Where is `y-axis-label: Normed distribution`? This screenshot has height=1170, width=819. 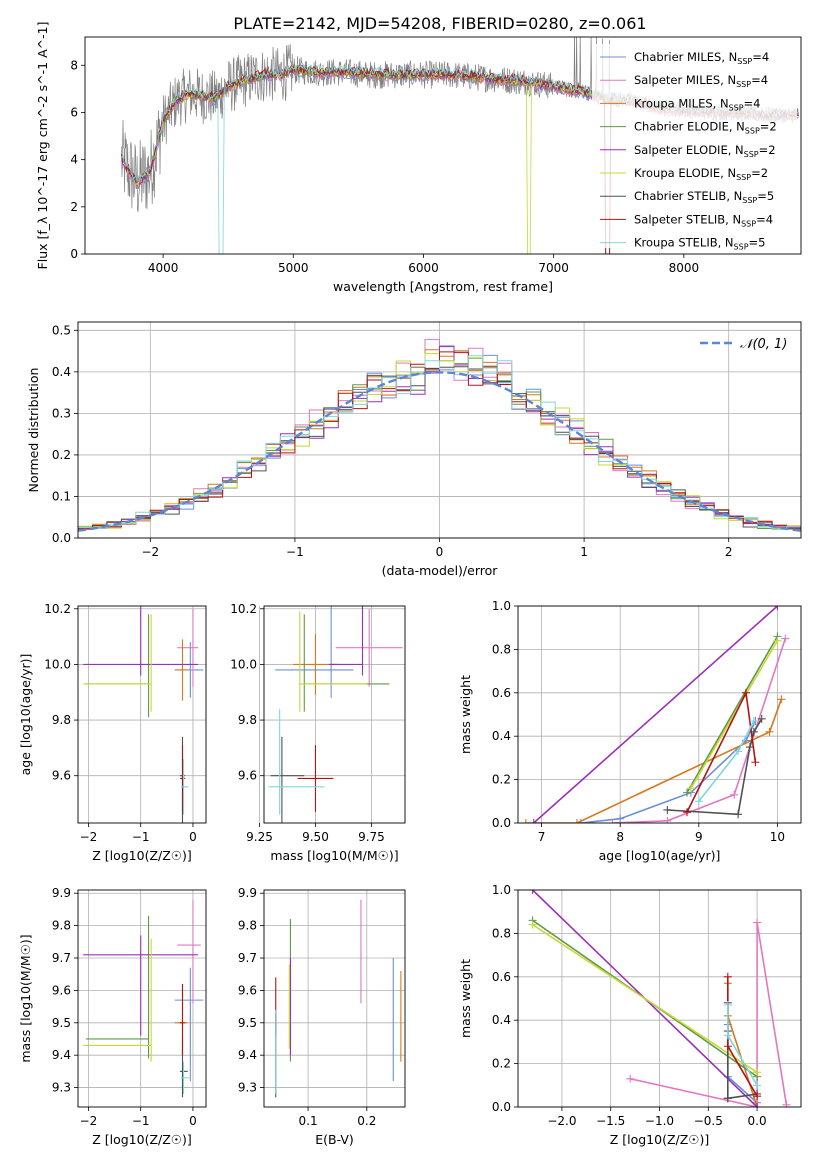
y-axis-label: Normed distribution is located at coordinates (33, 430).